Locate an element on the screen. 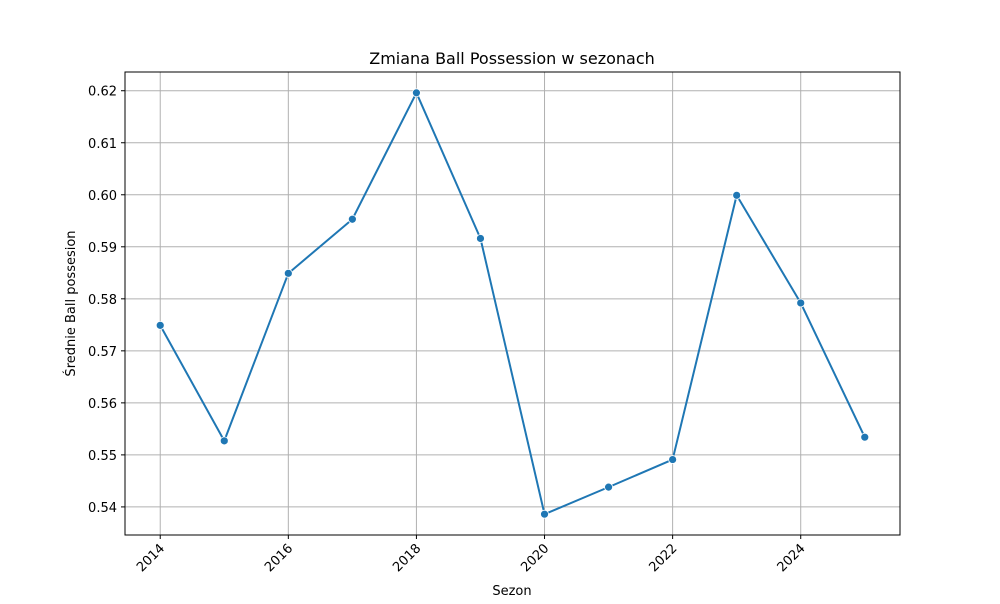 This screenshot has width=1000, height=604. x-tick-label: 2018 is located at coordinates (407, 558).